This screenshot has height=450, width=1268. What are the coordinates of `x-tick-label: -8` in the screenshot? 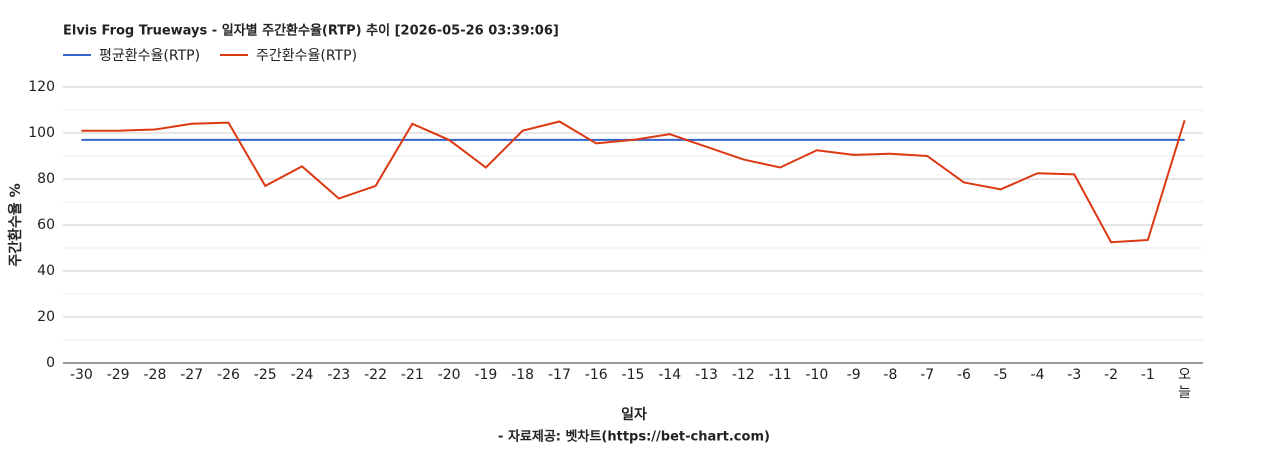 It's located at (890, 375).